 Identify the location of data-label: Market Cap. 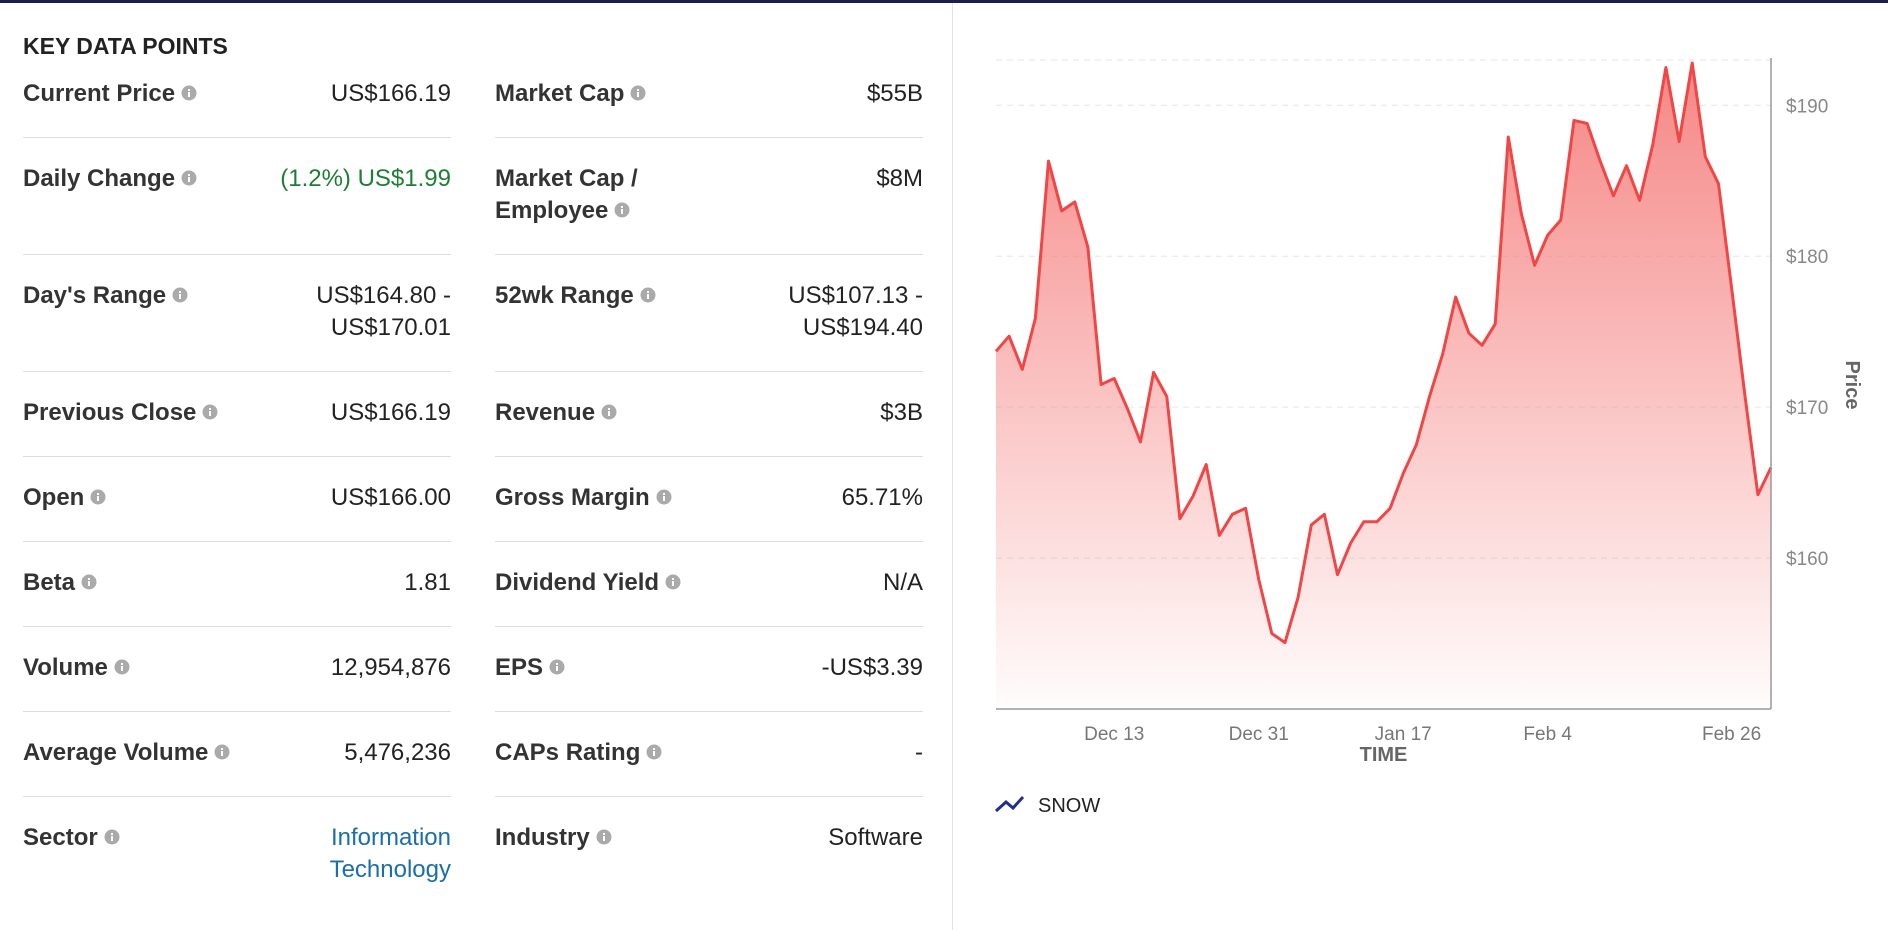
(570, 94).